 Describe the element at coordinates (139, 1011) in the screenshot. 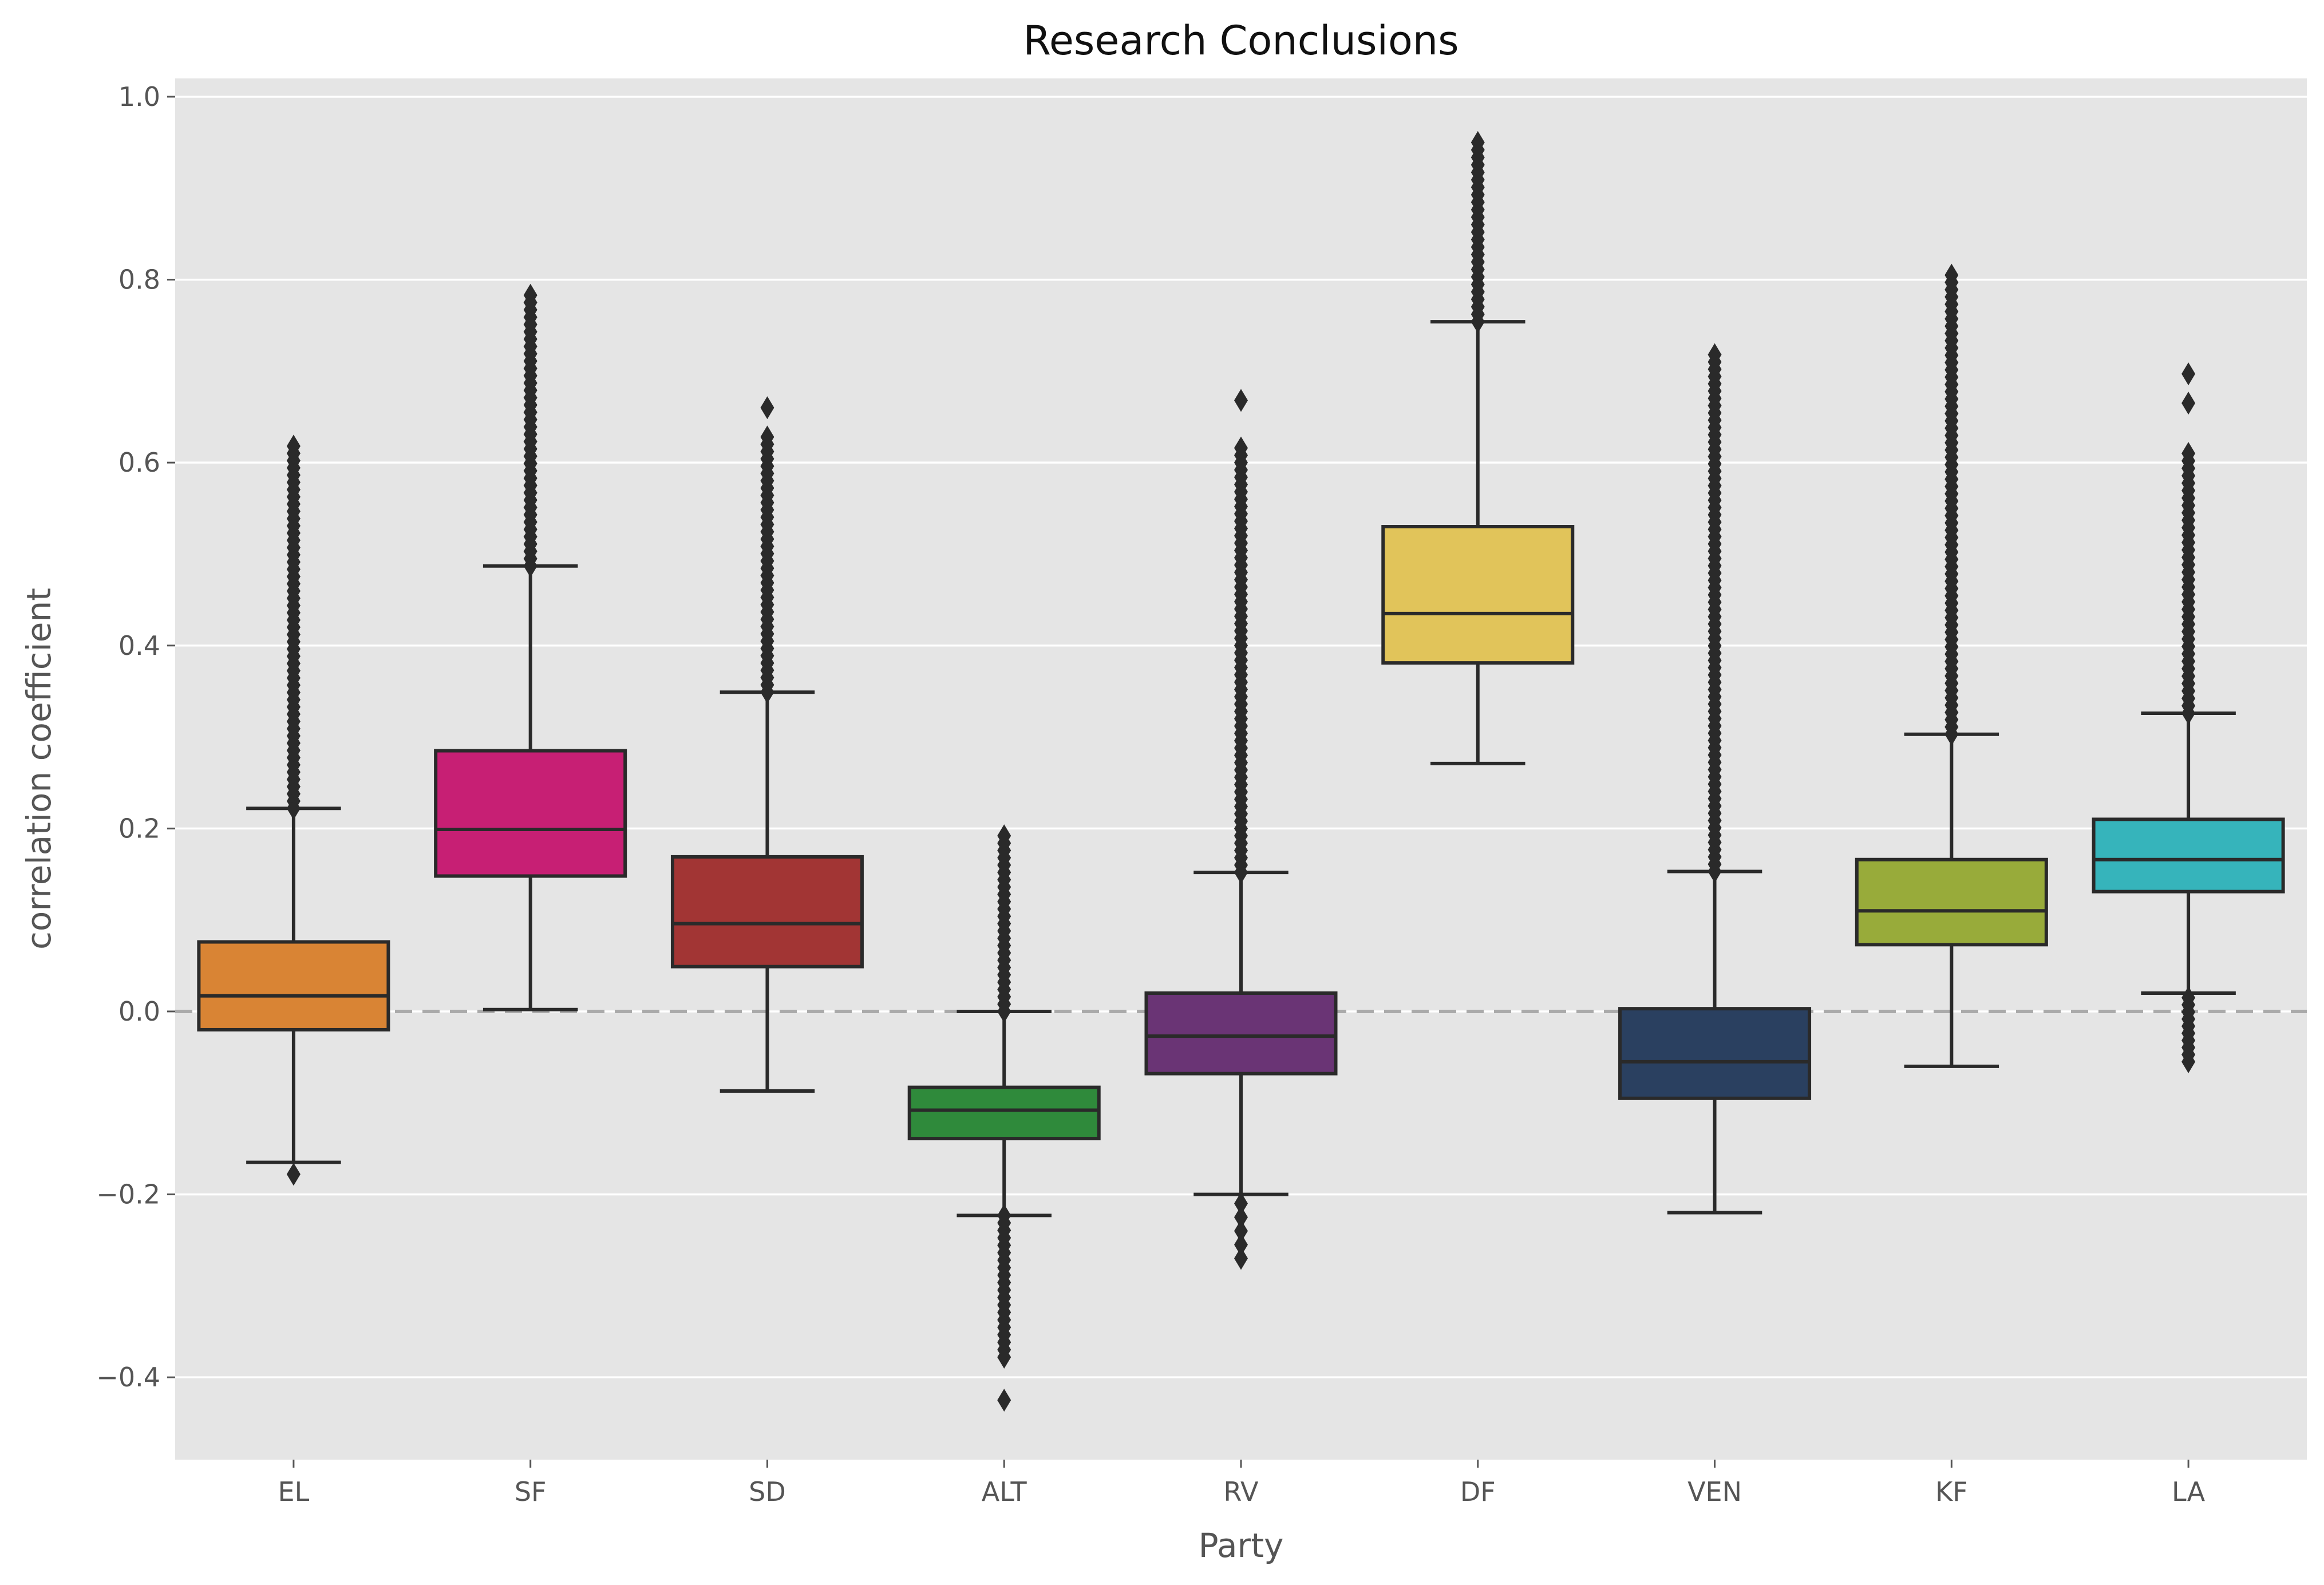

I see `y-tick-label: 0.0` at that location.